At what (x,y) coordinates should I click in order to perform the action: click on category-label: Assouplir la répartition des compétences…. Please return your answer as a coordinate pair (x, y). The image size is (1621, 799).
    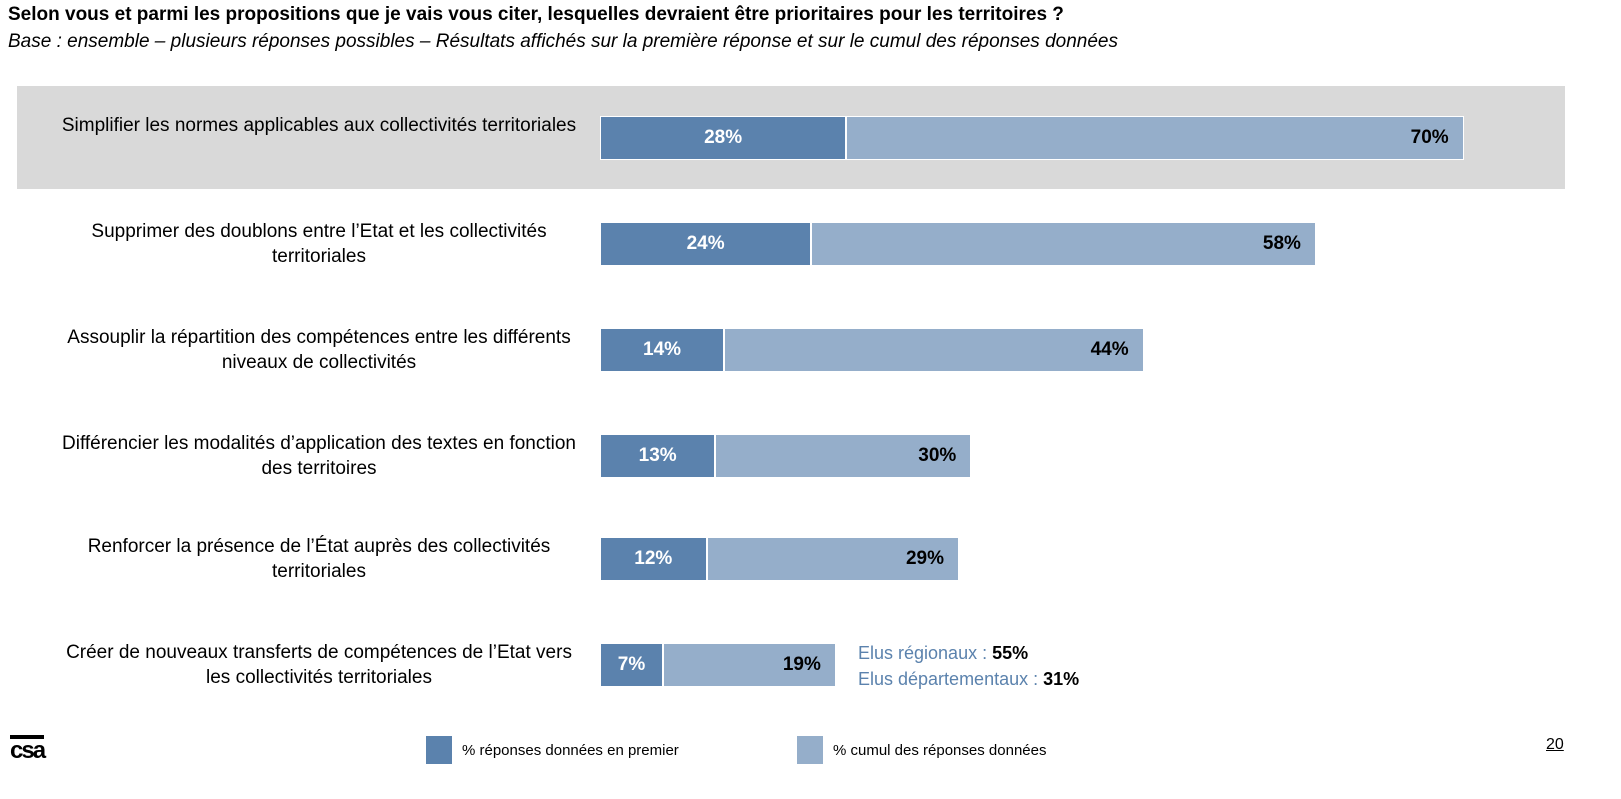
    Looking at the image, I should click on (319, 350).